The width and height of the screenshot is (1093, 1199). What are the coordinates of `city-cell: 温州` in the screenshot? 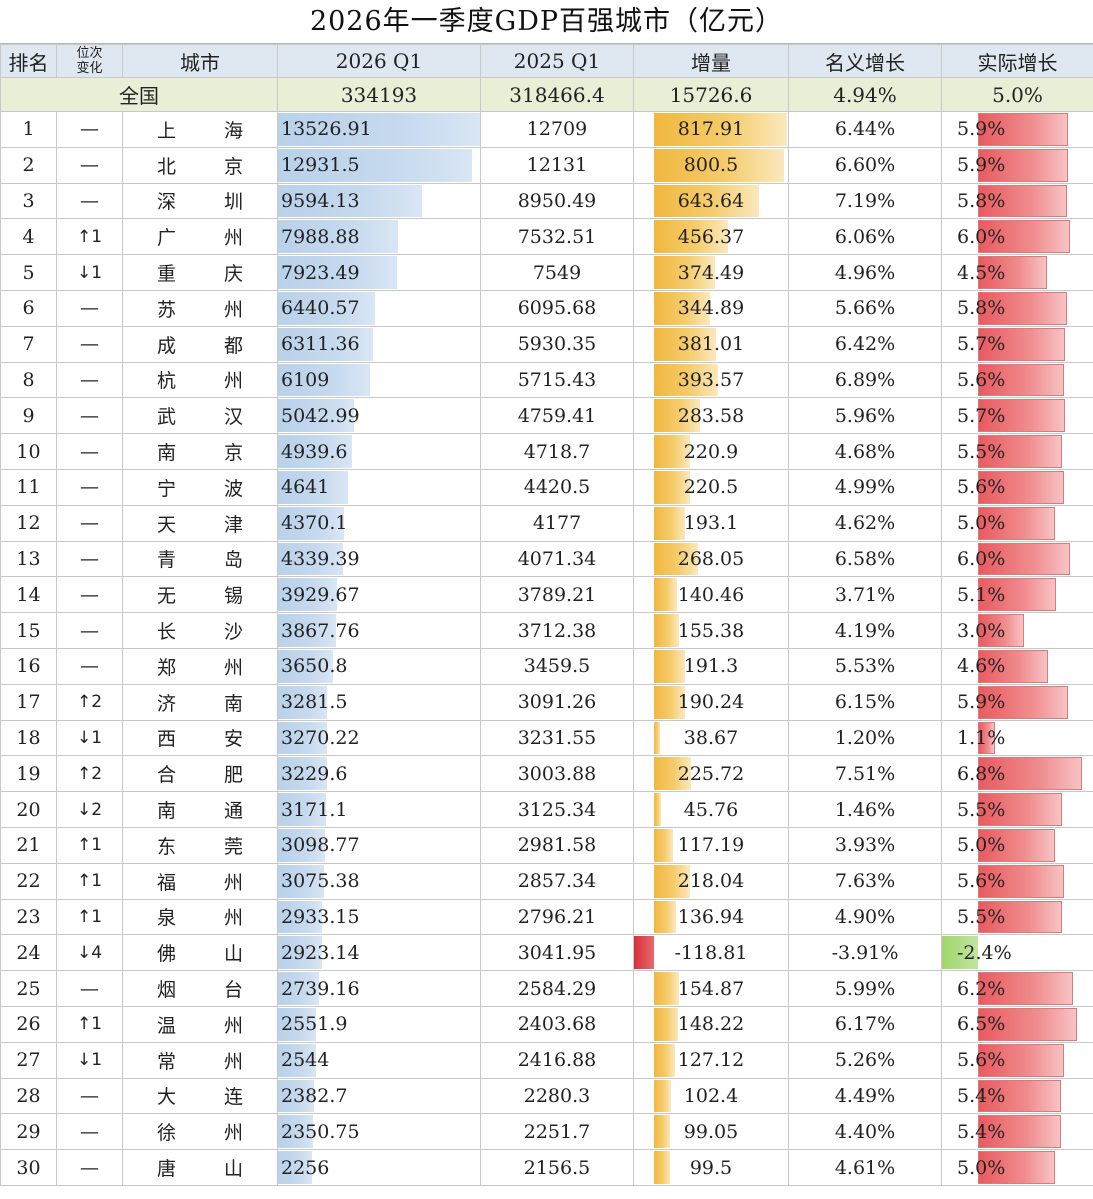 It's located at (200, 1024).